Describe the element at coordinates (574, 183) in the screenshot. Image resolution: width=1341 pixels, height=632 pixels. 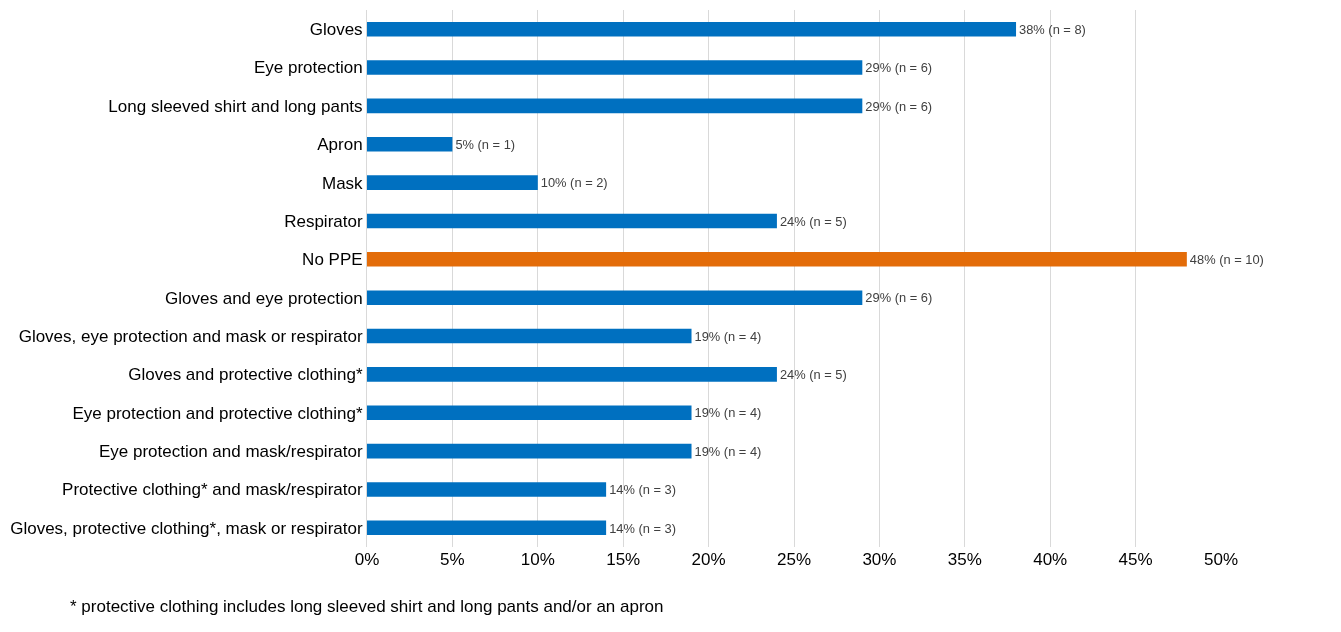
I see `data-label: 10% (n = 2)` at that location.